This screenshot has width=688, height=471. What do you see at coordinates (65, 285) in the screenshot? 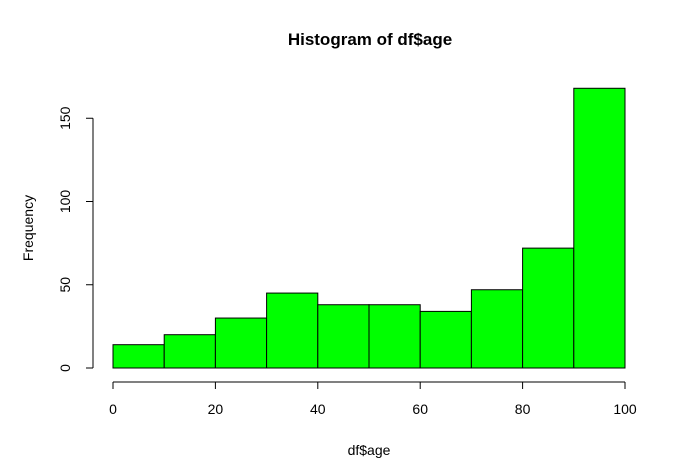
I see `y-tick-label: 50` at bounding box center [65, 285].